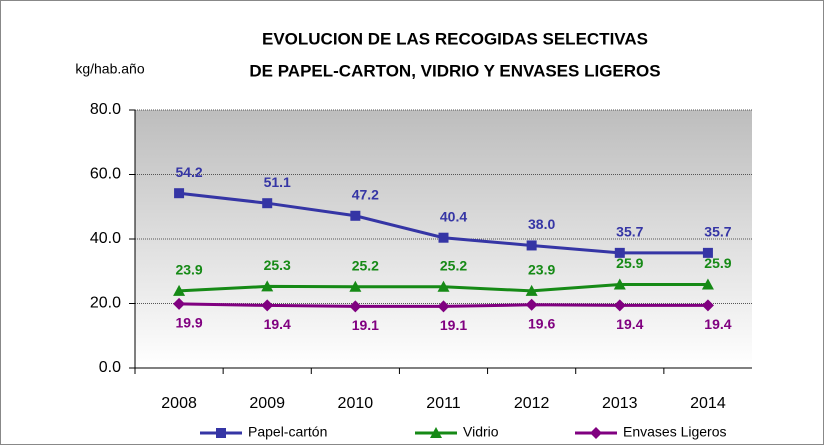 This screenshot has height=445, width=824. What do you see at coordinates (356, 403) in the screenshot?
I see `x-tick-label: 2010` at bounding box center [356, 403].